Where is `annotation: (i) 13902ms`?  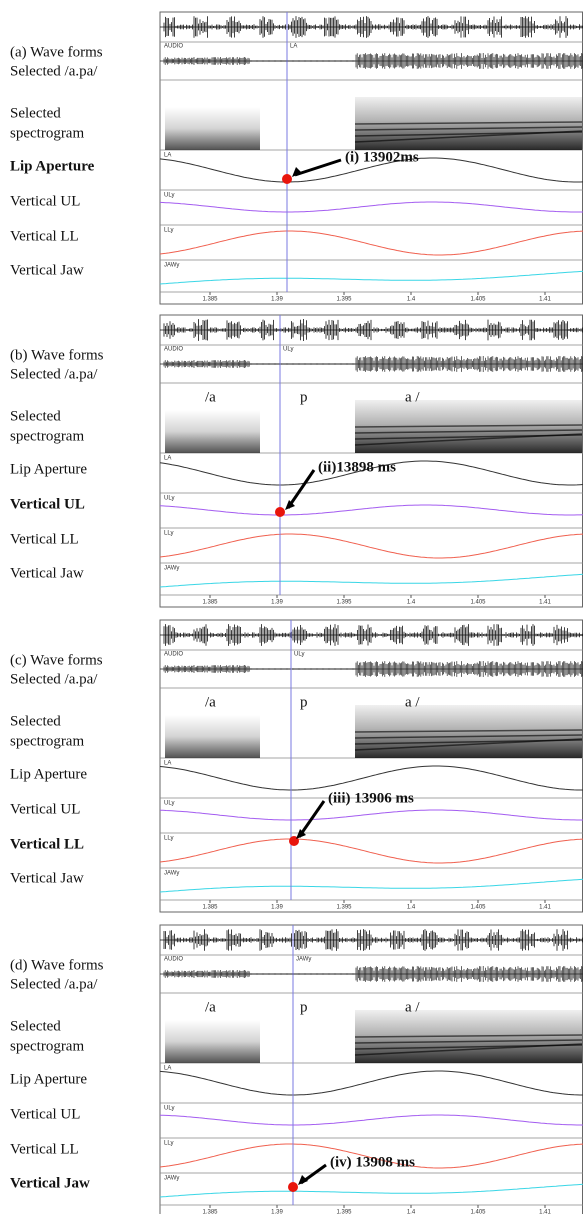 annotation: (i) 13902ms is located at coordinates (382, 157).